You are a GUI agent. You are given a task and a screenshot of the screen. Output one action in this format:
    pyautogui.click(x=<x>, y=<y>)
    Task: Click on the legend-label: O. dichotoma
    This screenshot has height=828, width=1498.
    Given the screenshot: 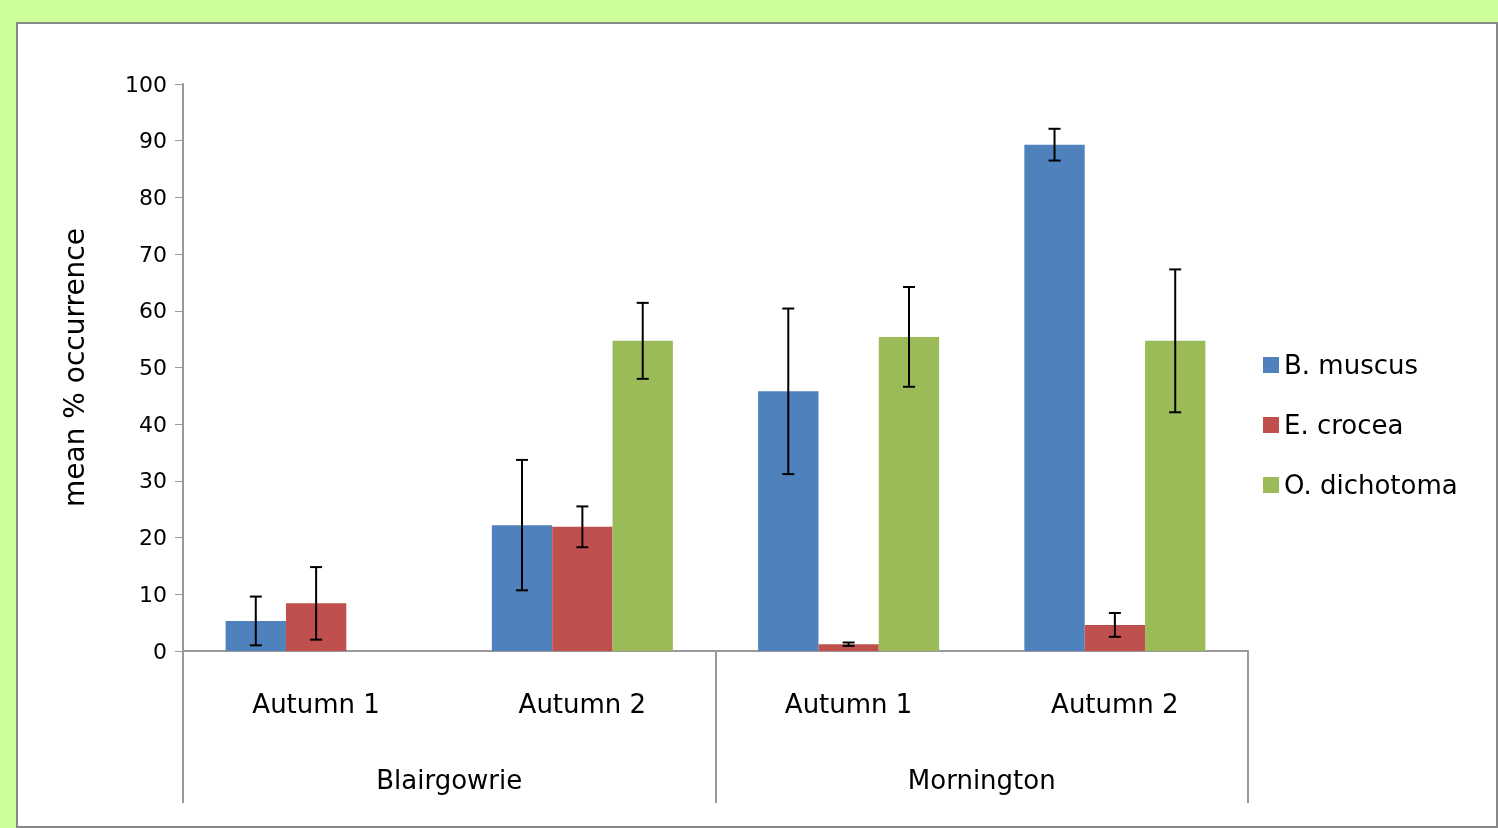 What is the action you would take?
    pyautogui.click(x=1371, y=485)
    